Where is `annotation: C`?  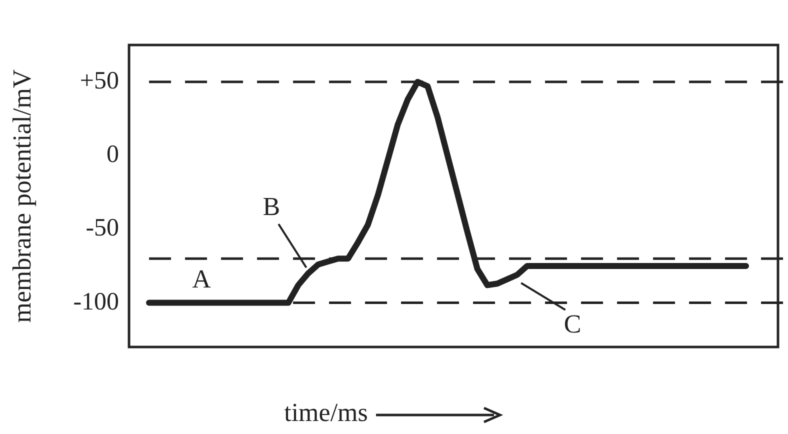
annotation: C is located at coordinates (573, 324).